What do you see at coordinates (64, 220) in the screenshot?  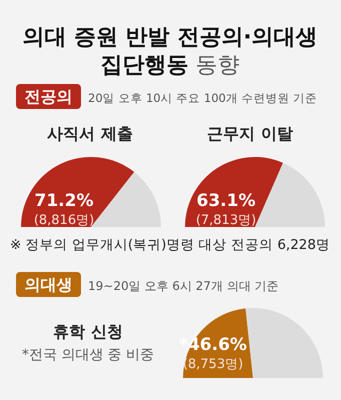 I see `text: (8,816명)` at bounding box center [64, 220].